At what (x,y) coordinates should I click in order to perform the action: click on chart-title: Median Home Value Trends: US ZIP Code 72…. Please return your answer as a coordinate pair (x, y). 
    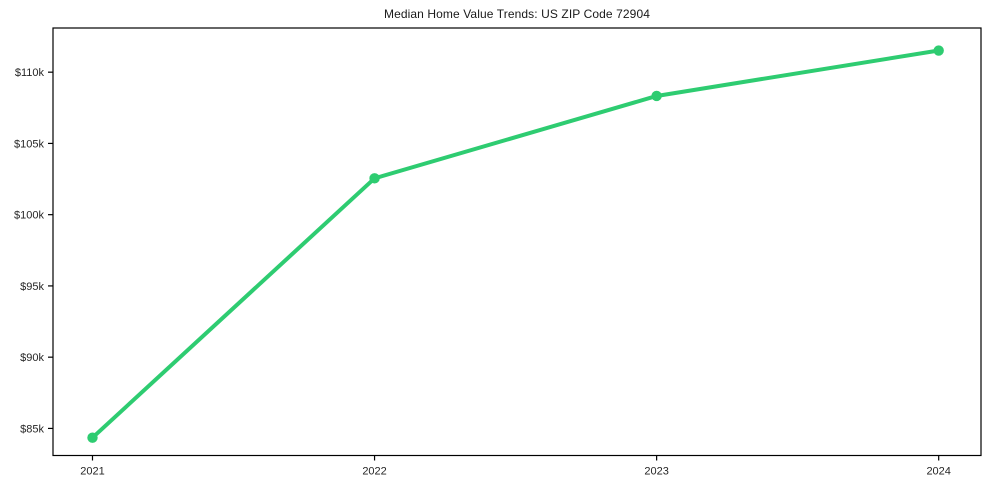
    Looking at the image, I should click on (516, 14).